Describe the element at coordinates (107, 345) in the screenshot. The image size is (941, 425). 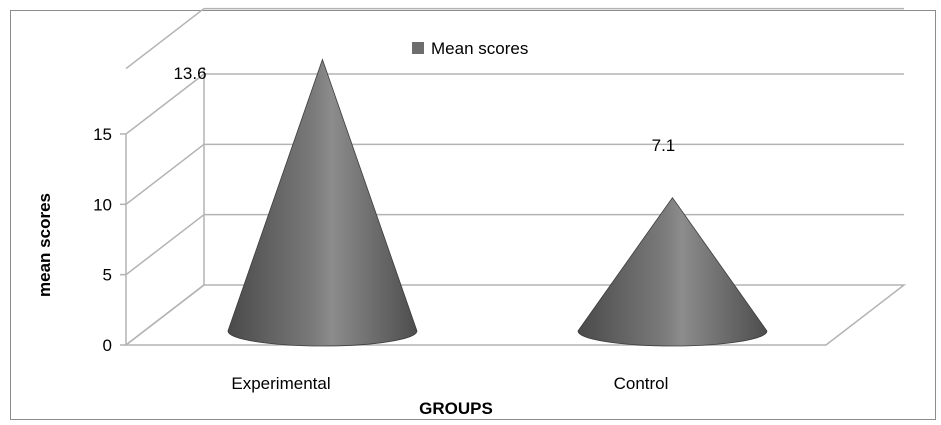
I see `y-tick-label: 0` at that location.